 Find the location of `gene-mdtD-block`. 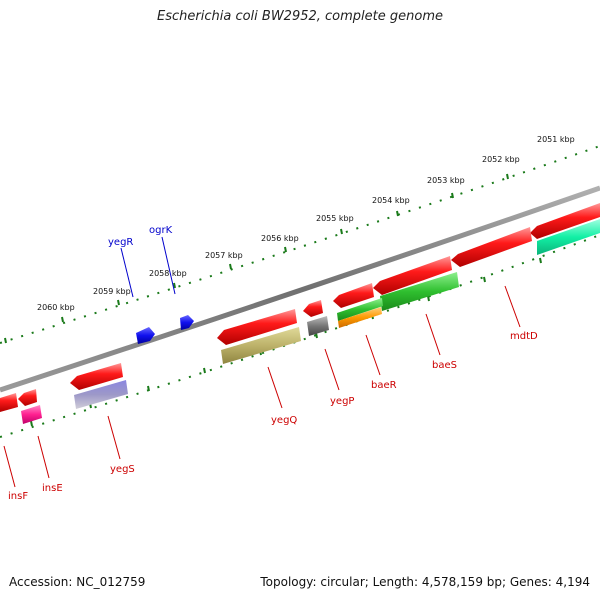

gene-mdtD-block is located at coordinates (565, 221).